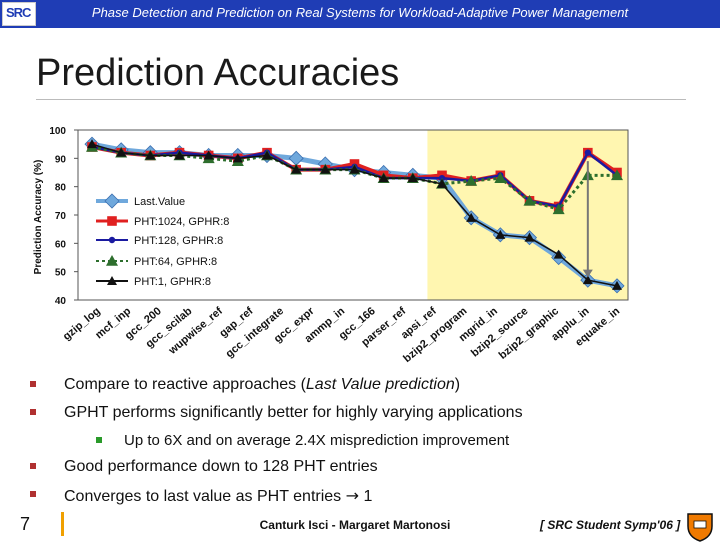 The height and width of the screenshot is (542, 720). I want to click on footer-conference: [ SRC Student Symp'06 ], so click(610, 525).